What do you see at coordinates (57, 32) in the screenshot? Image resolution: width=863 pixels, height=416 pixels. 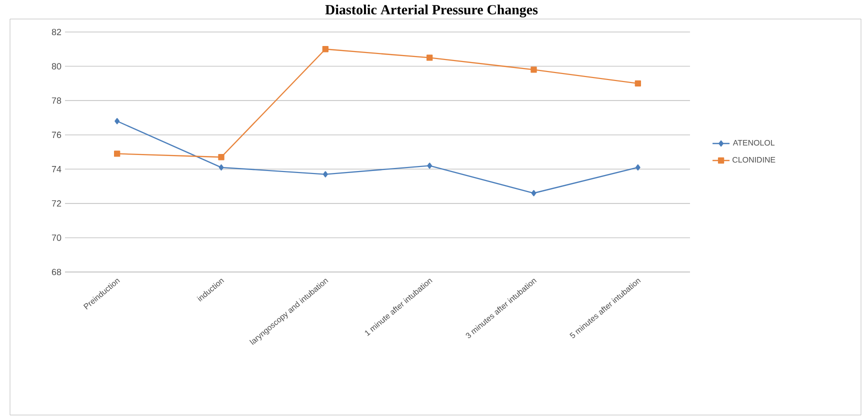 I see `y-tick-label: 82` at bounding box center [57, 32].